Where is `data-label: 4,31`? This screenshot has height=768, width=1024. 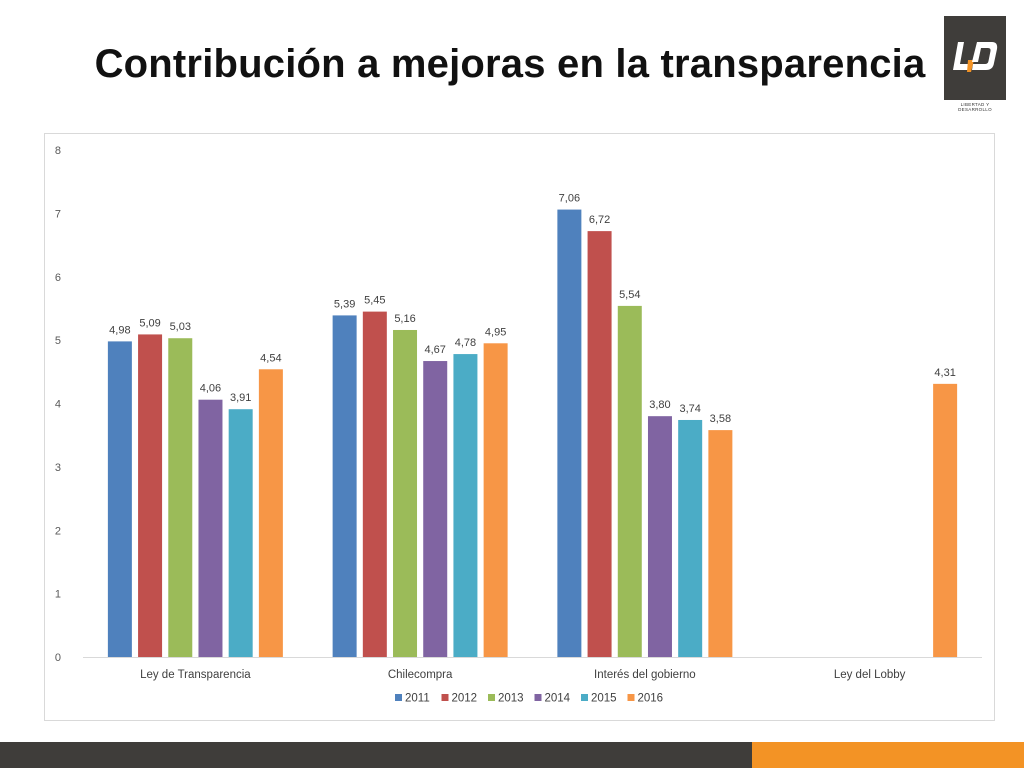 data-label: 4,31 is located at coordinates (944, 373).